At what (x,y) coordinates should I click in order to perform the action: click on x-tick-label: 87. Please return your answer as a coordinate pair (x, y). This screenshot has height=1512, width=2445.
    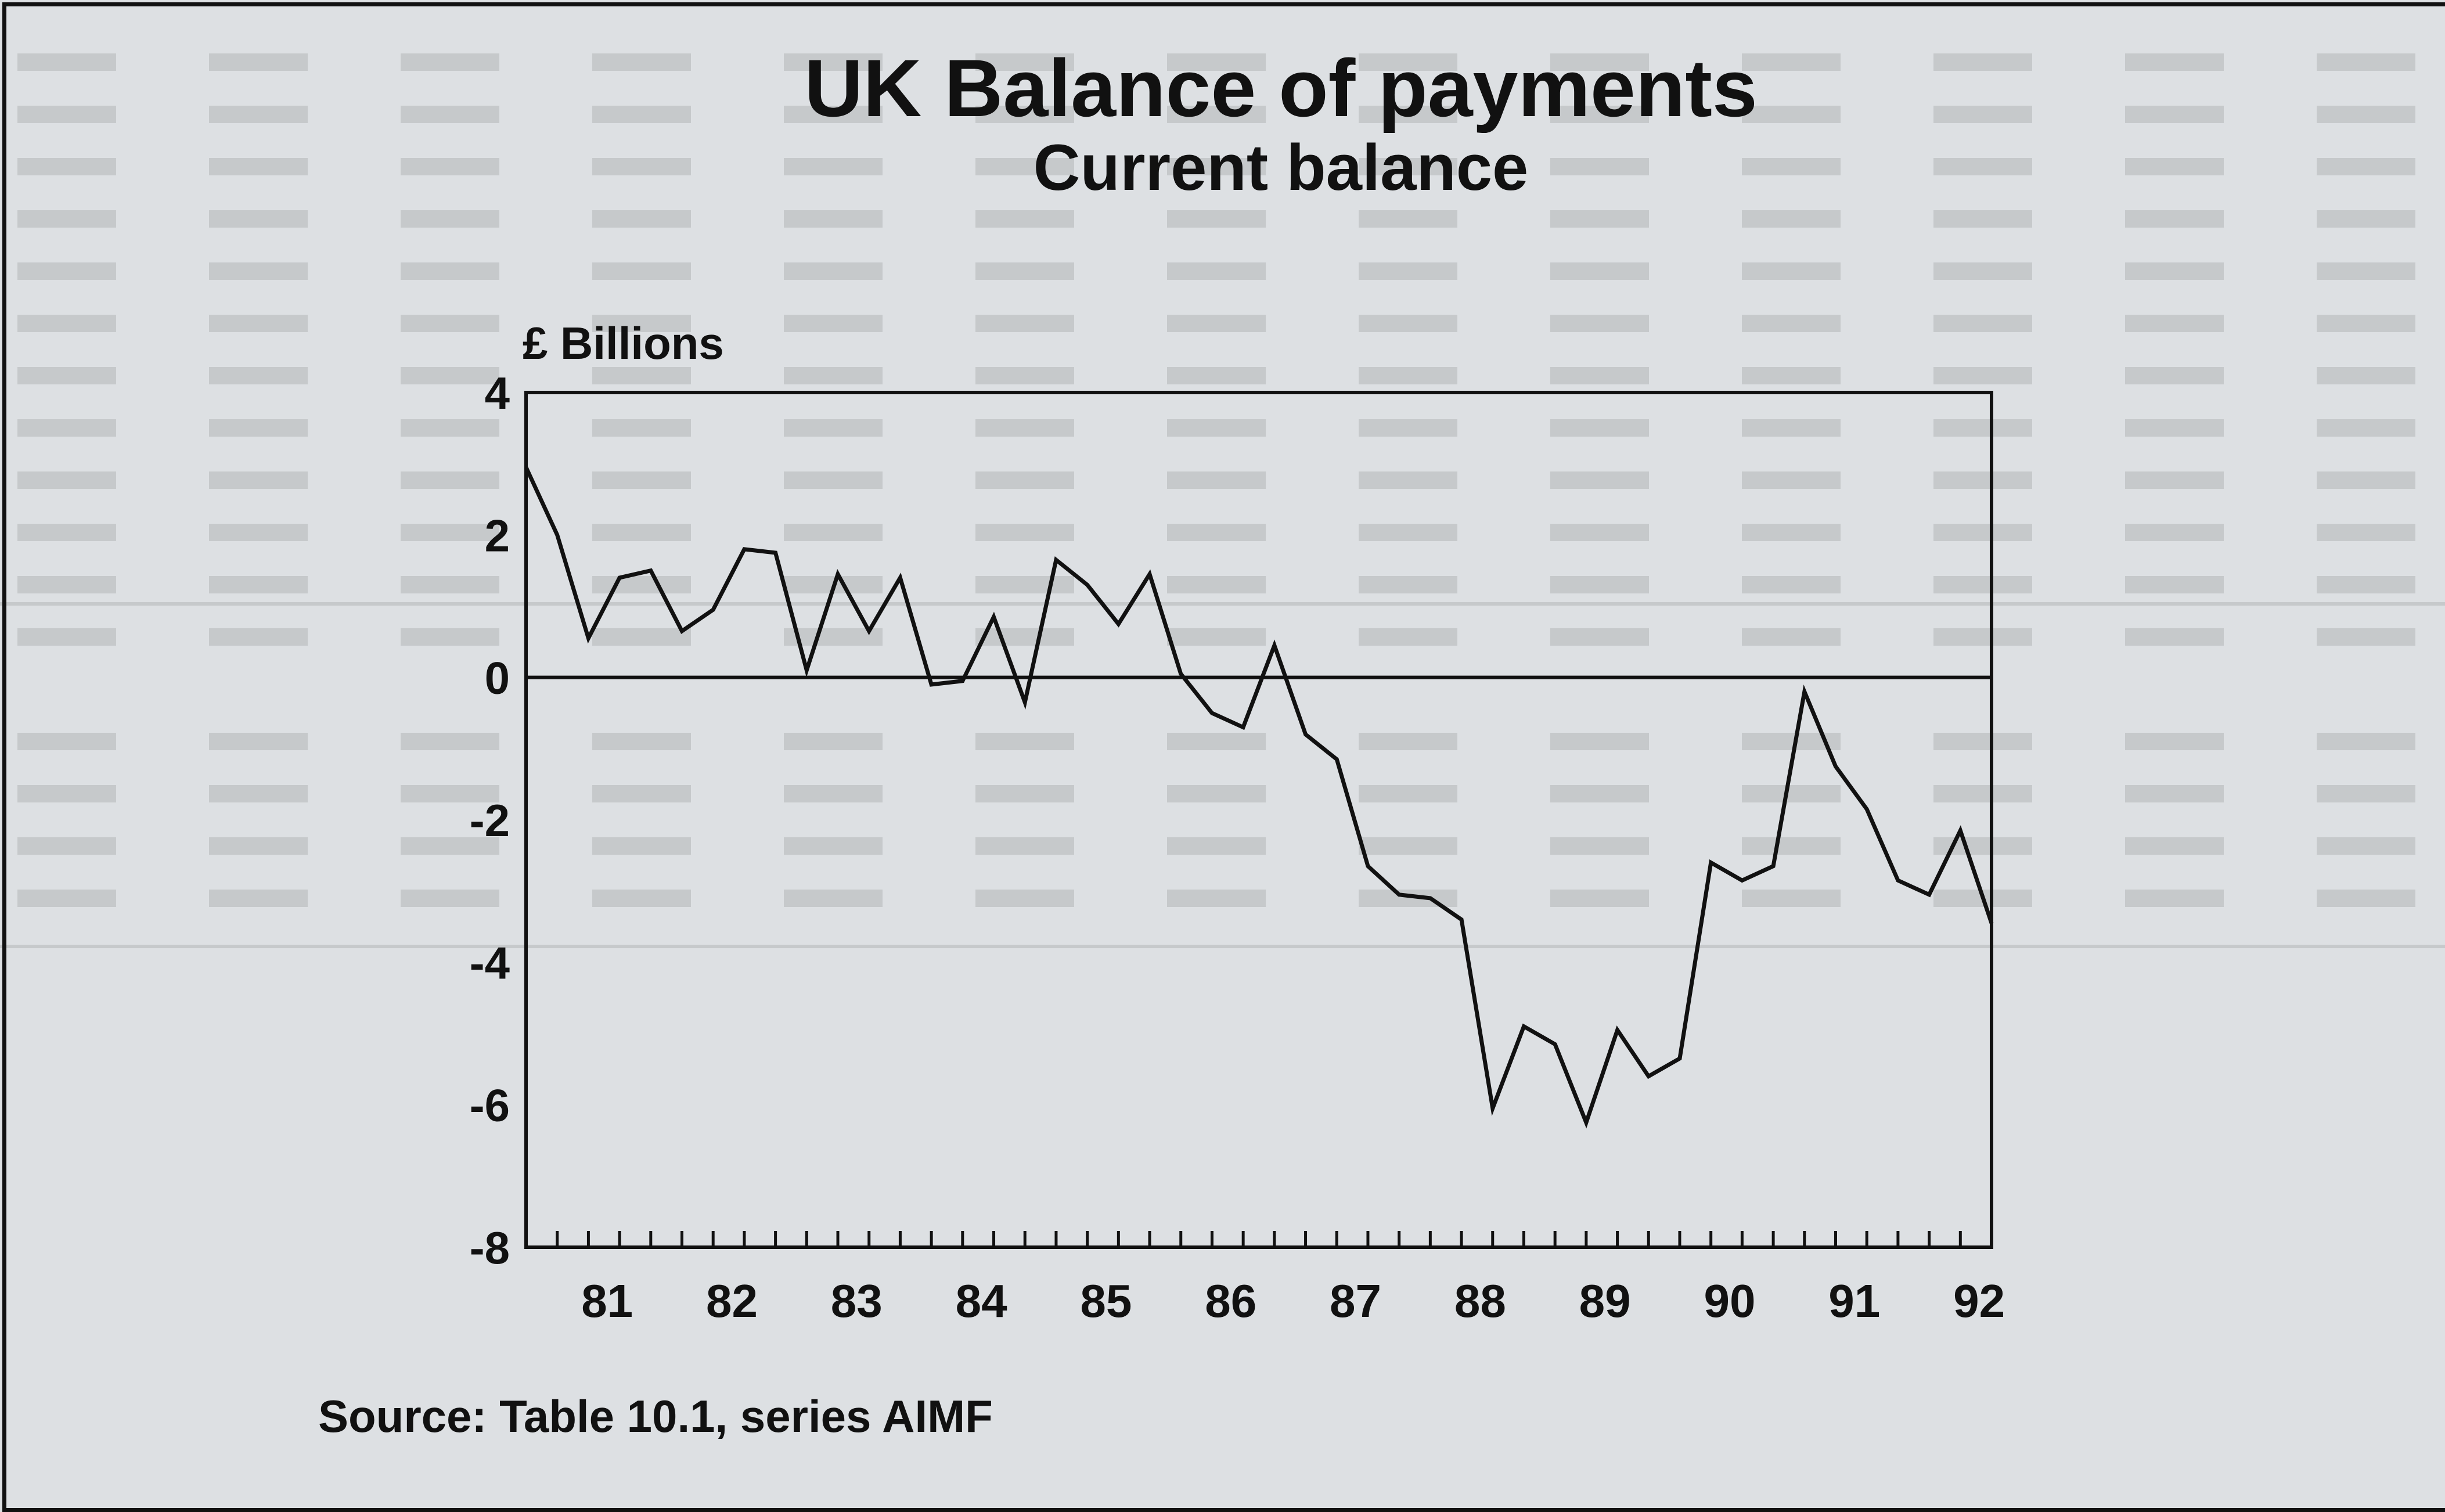
    Looking at the image, I should click on (1355, 1301).